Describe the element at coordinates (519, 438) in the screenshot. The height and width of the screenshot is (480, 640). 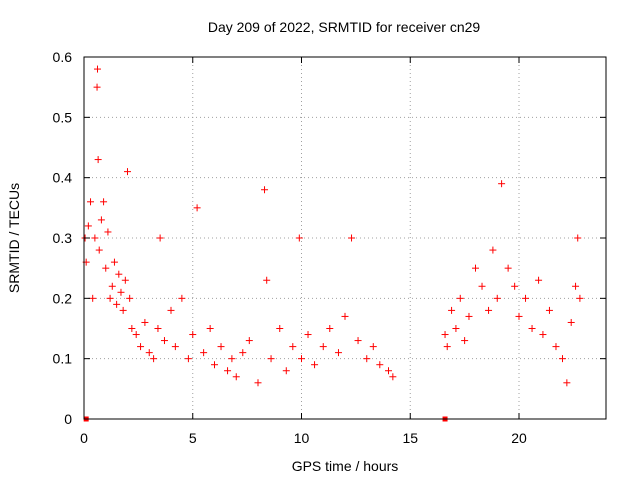
I see `x-tick-label: 20` at that location.